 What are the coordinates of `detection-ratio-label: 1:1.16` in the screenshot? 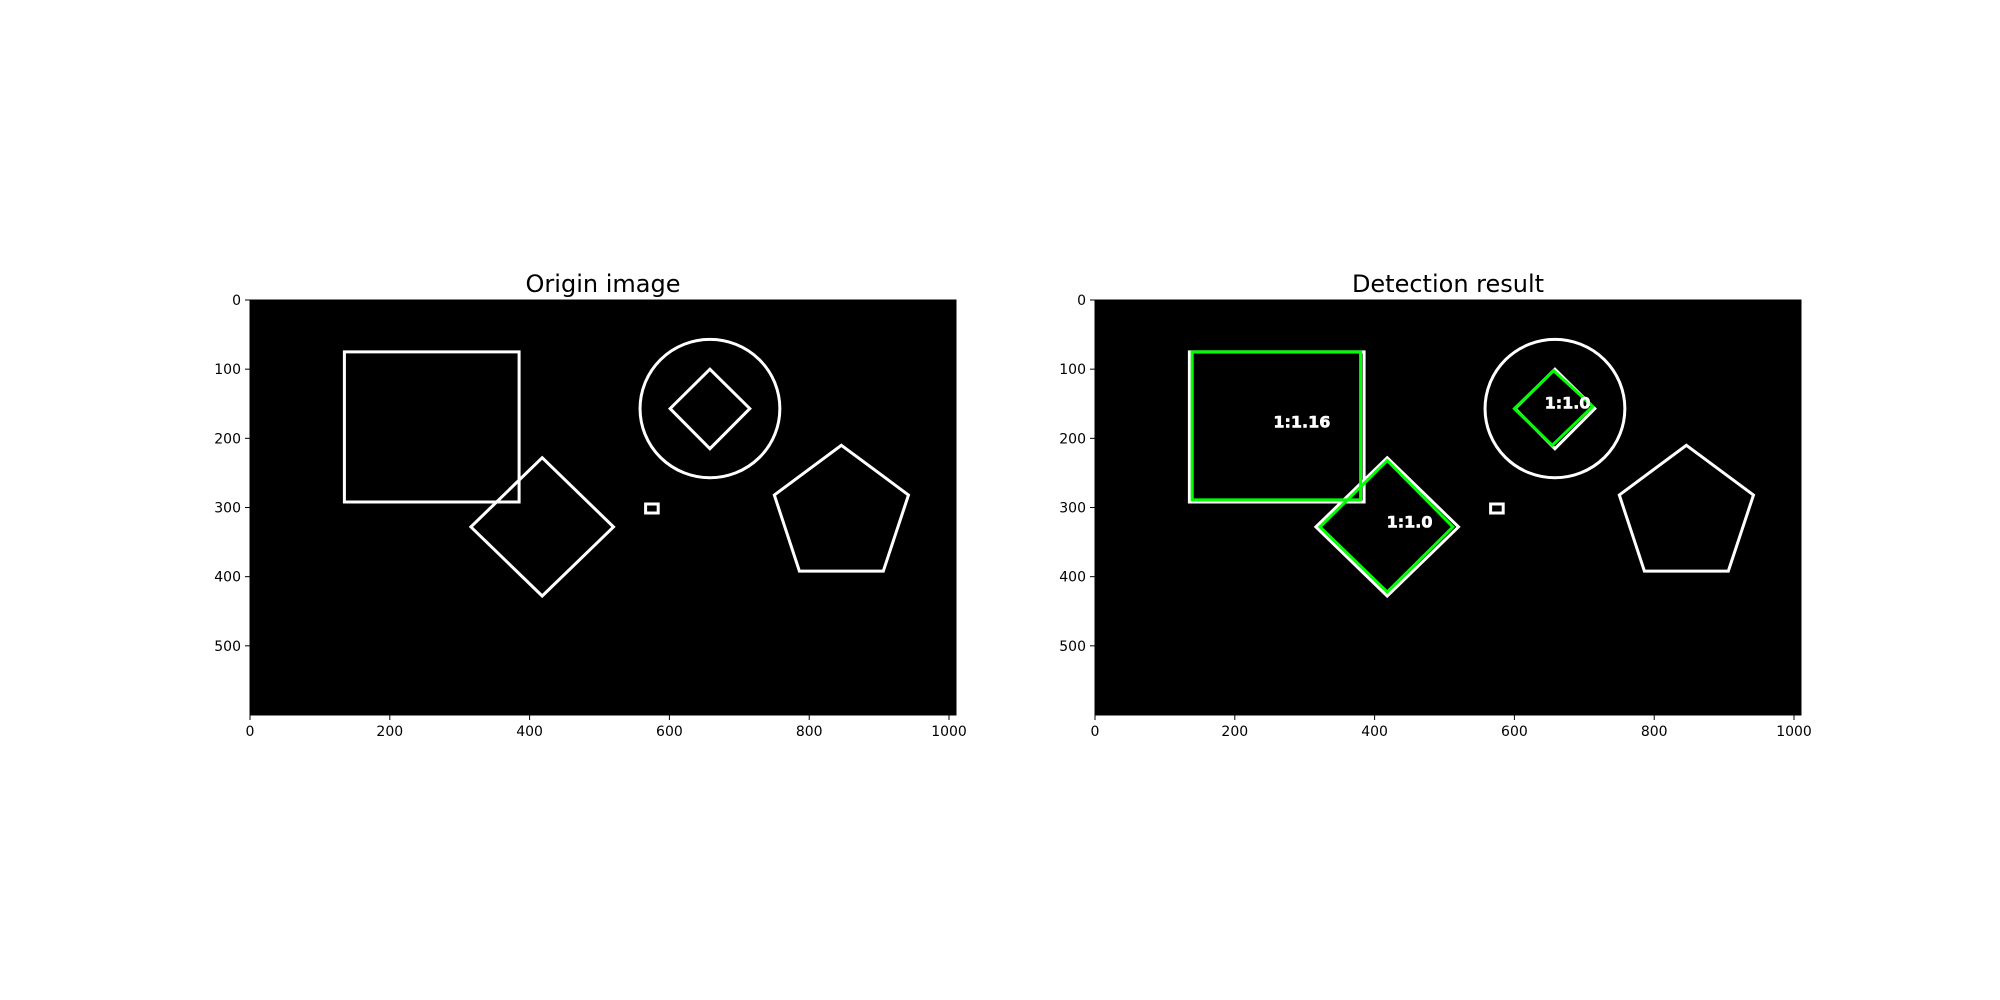 It's located at (1301, 422).